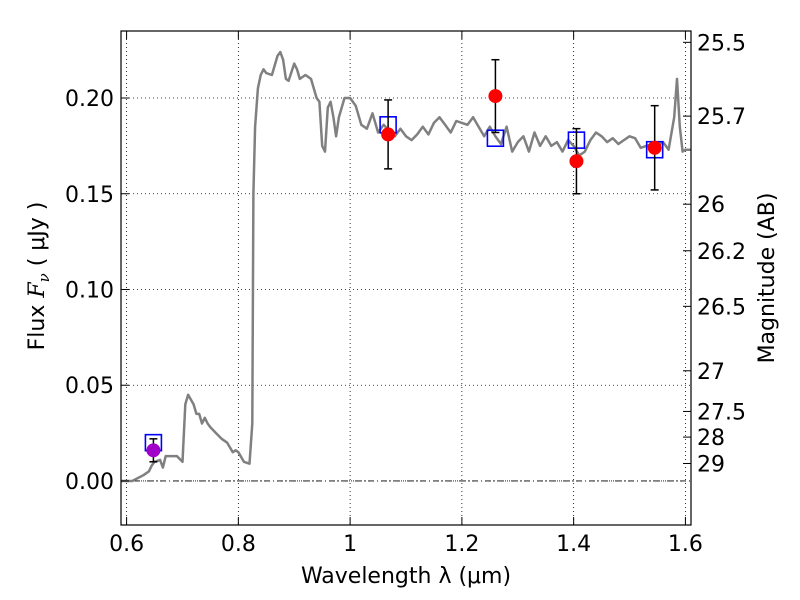 The height and width of the screenshot is (600, 800). Describe the element at coordinates (711, 464) in the screenshot. I see `mag-tick-label: 29` at that location.